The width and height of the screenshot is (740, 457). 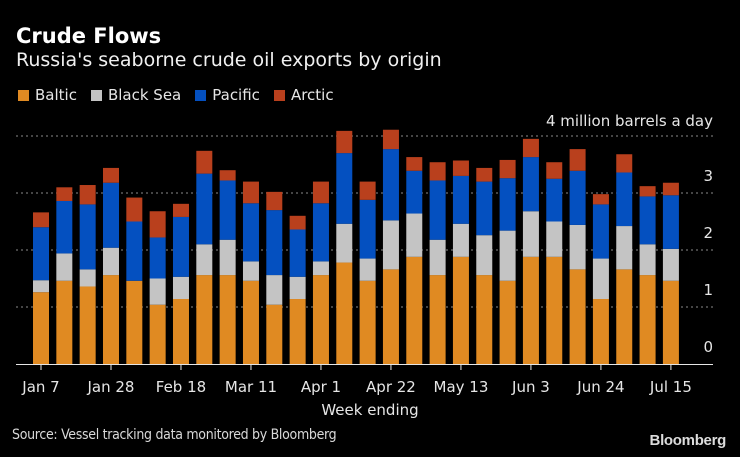 What do you see at coordinates (89, 36) in the screenshot?
I see `chart-title: Crude Flows` at bounding box center [89, 36].